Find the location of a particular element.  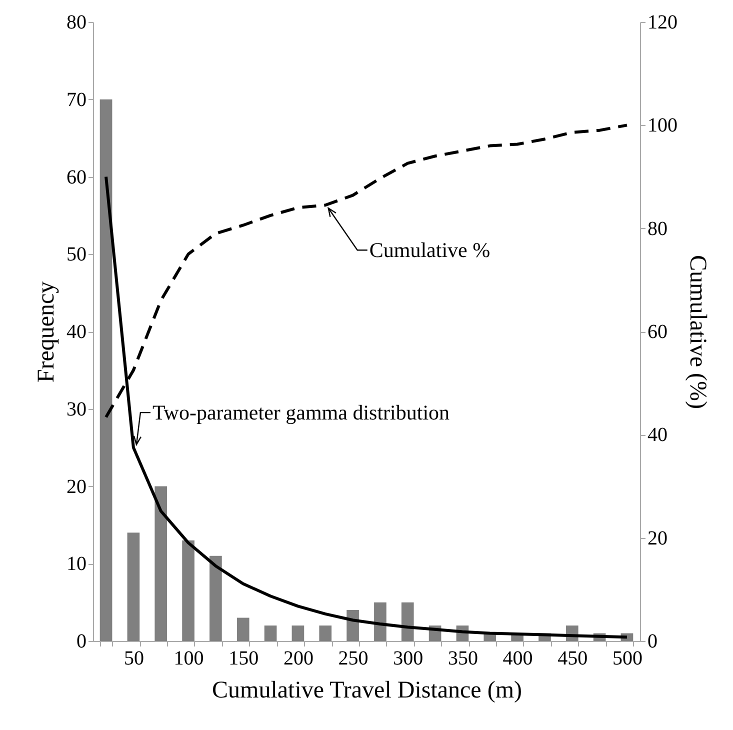

x-tick-label: 300 is located at coordinates (408, 659).